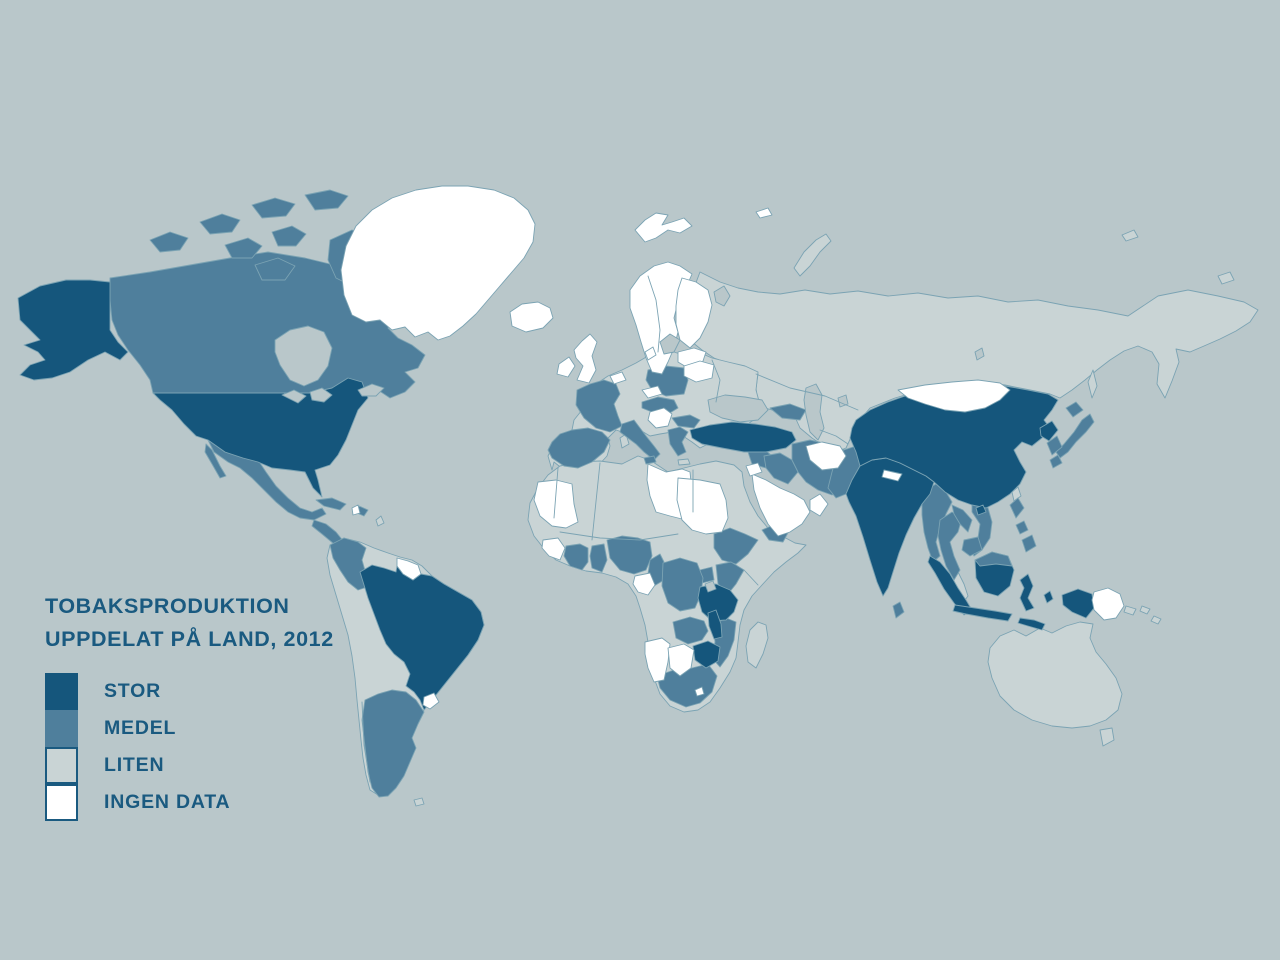  I want to click on country-denmark, so click(650, 353).